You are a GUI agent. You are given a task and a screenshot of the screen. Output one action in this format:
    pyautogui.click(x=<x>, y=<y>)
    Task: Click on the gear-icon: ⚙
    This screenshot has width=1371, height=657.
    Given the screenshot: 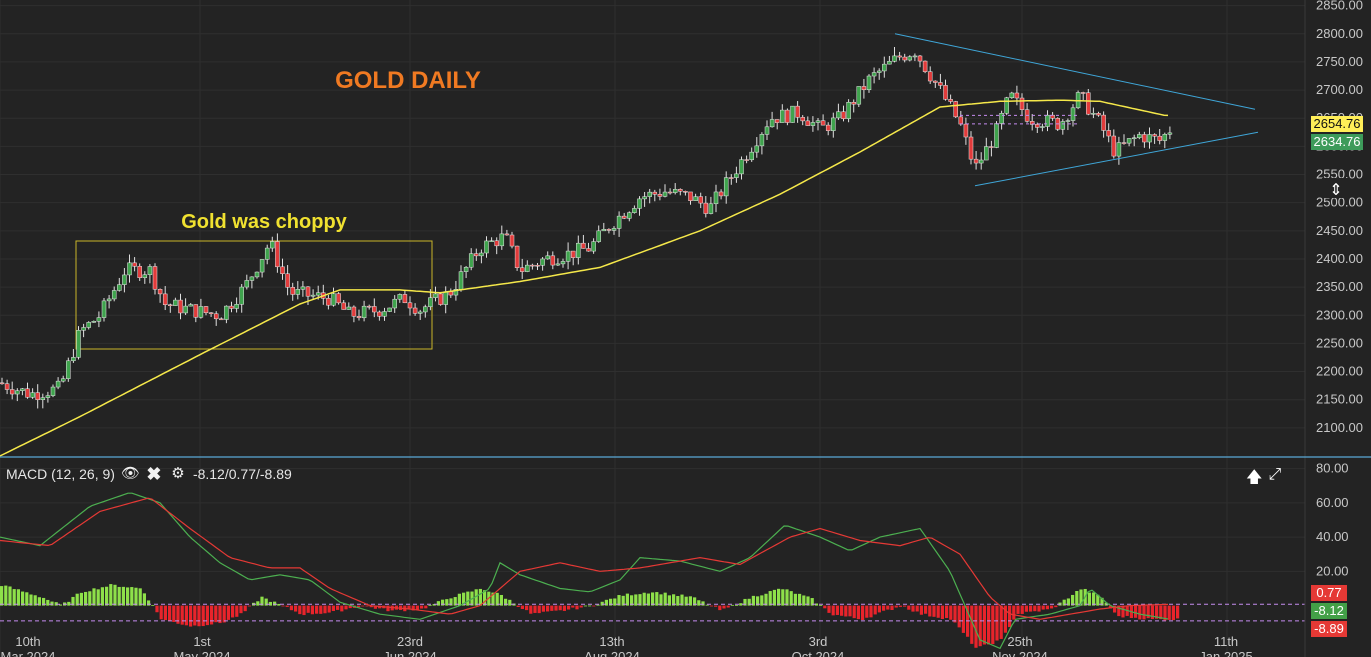 What is the action you would take?
    pyautogui.click(x=178, y=473)
    